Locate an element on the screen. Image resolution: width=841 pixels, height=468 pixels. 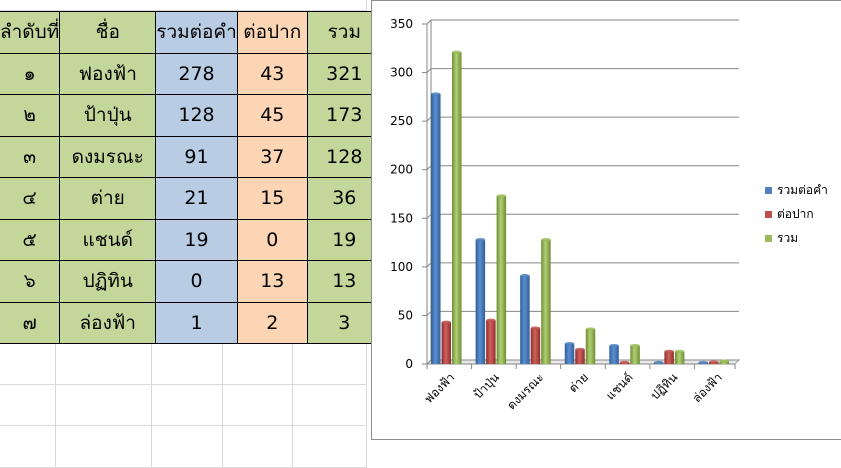
cell-name: ต่าย is located at coordinates (108, 198).